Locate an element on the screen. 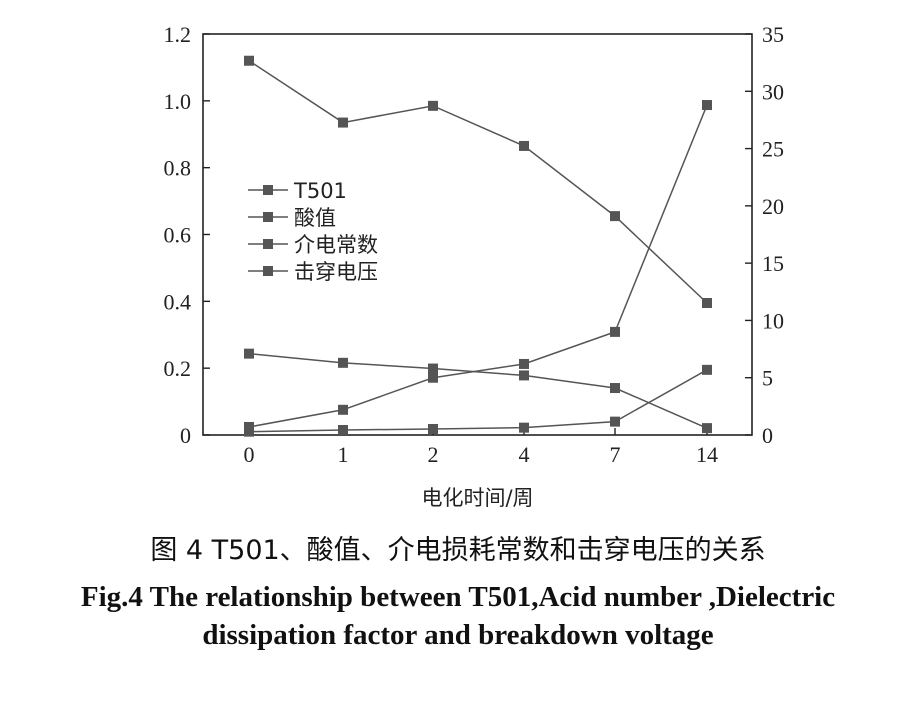 The height and width of the screenshot is (708, 916). right-tick-label: 0 is located at coordinates (767, 435).